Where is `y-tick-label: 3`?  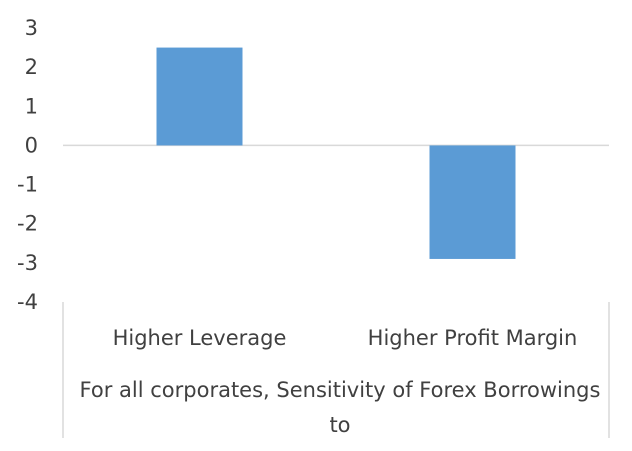 y-tick-label: 3 is located at coordinates (31, 28).